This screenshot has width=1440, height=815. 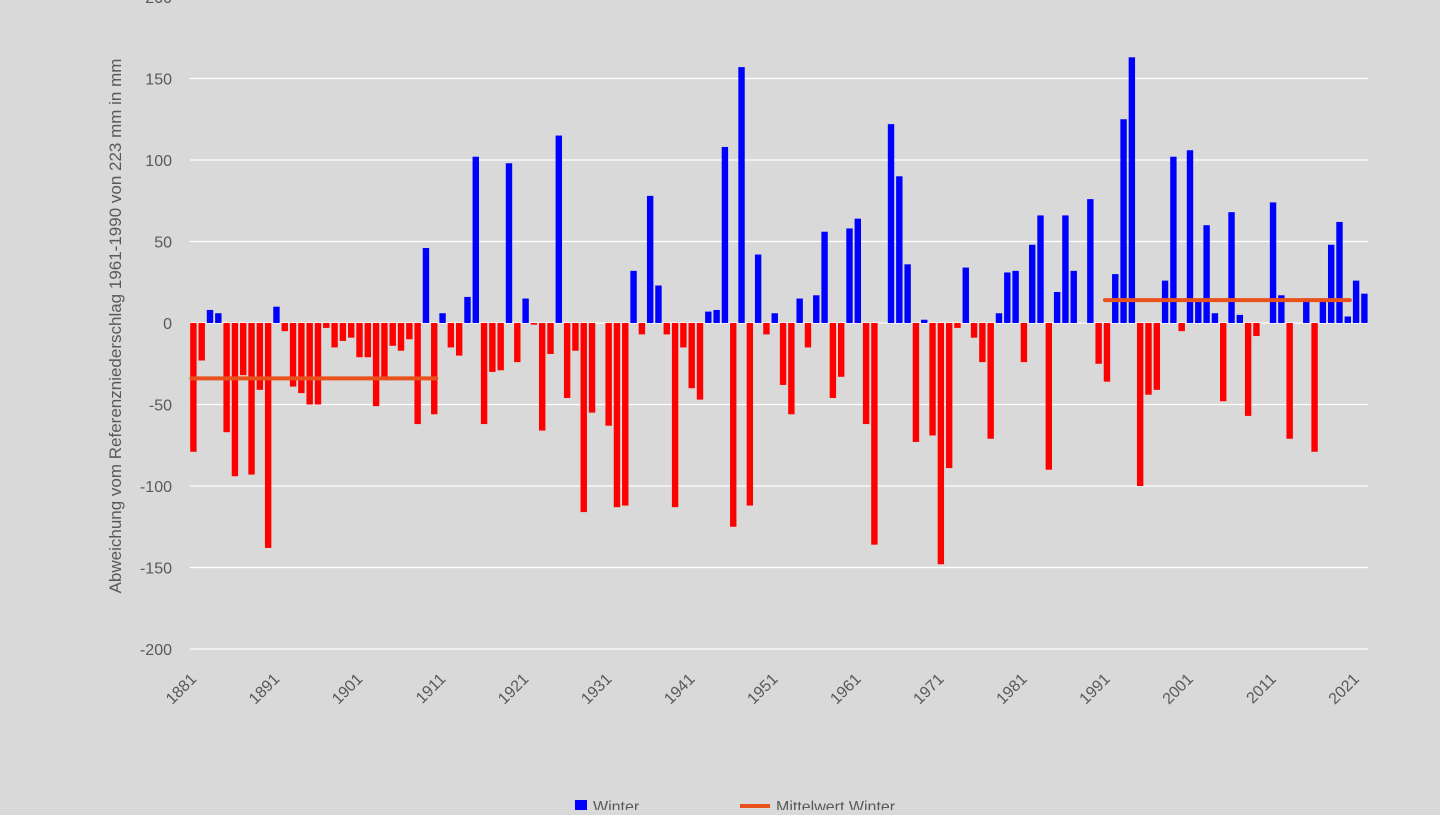 What do you see at coordinates (160, 406) in the screenshot?
I see `y-tick-label: -50` at bounding box center [160, 406].